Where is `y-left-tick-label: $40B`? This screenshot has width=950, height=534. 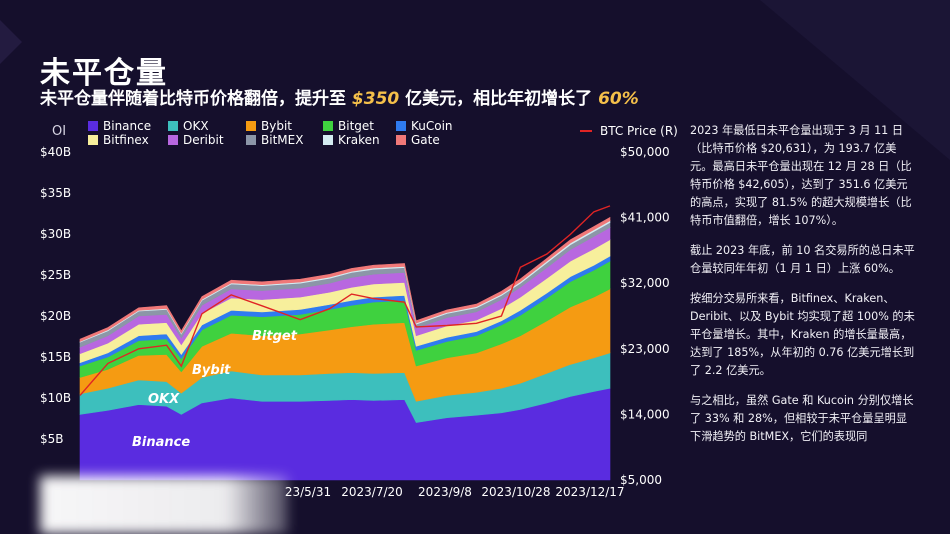
y-left-tick-label: $40B is located at coordinates (55, 152).